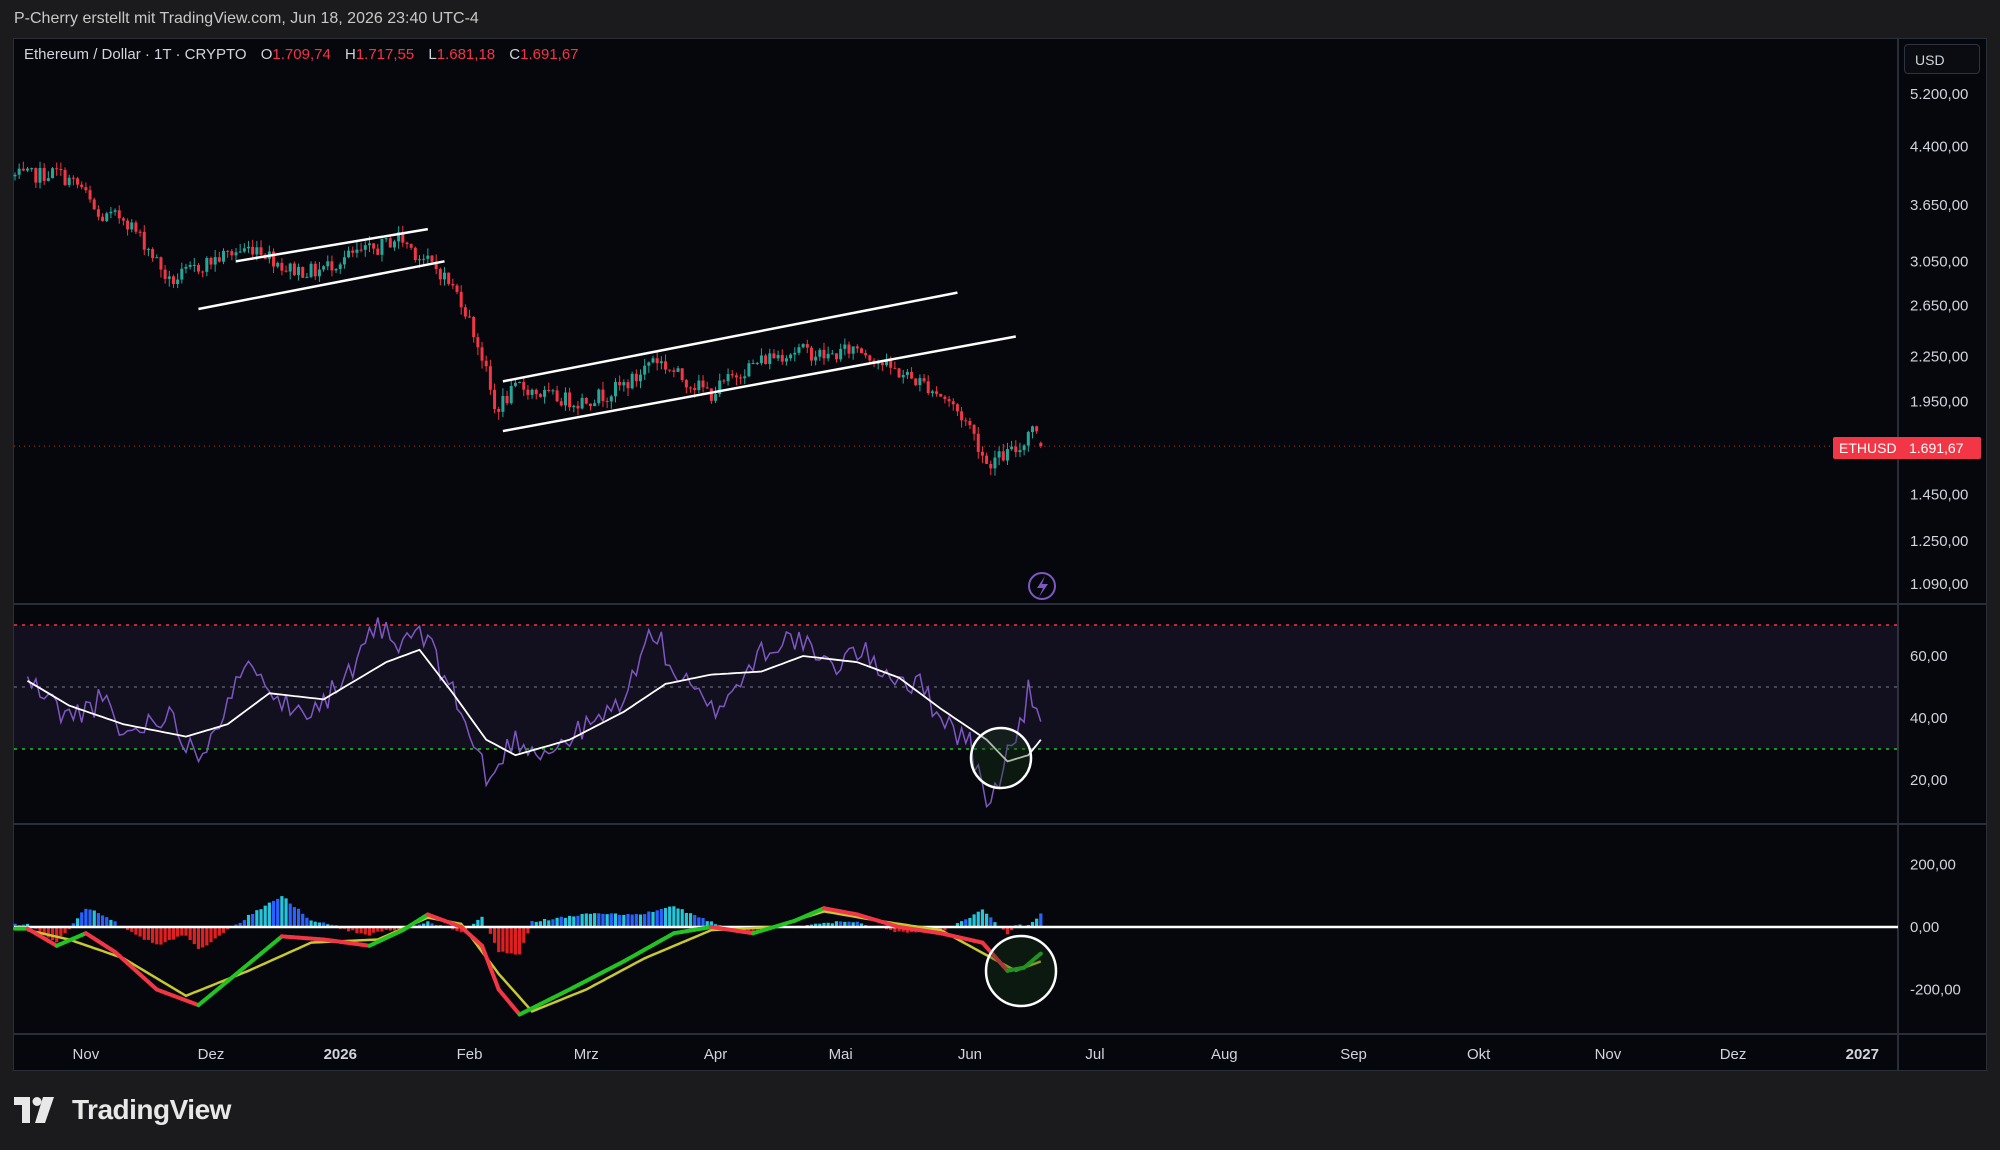 The width and height of the screenshot is (2000, 1150). Describe the element at coordinates (759, 384) in the screenshot. I see `channel-2-lower` at that location.